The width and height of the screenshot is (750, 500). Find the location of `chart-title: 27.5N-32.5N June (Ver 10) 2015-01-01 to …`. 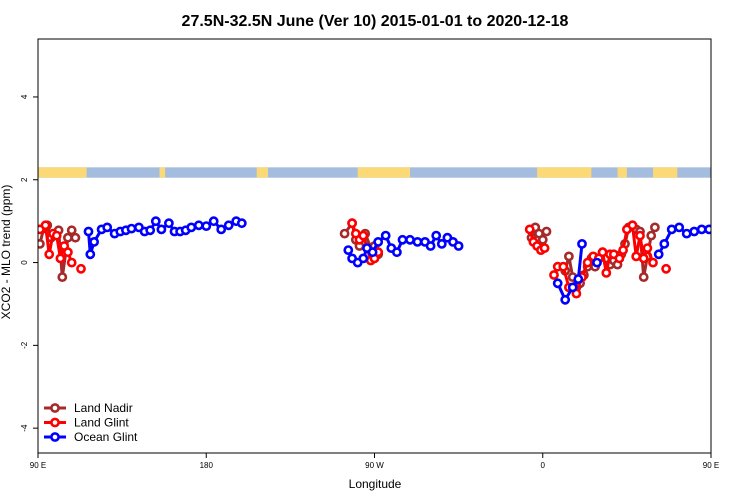

chart-title: 27.5N-32.5N June (Ver 10) 2015-01-01 to … is located at coordinates (375, 21).